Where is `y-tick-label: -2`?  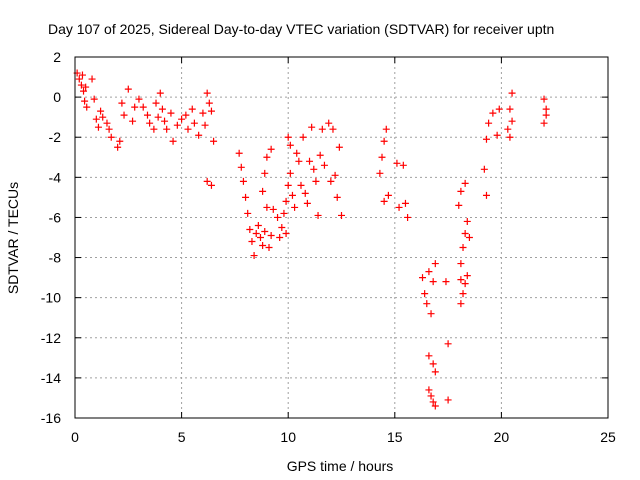
y-tick-label: -2 is located at coordinates (55, 137).